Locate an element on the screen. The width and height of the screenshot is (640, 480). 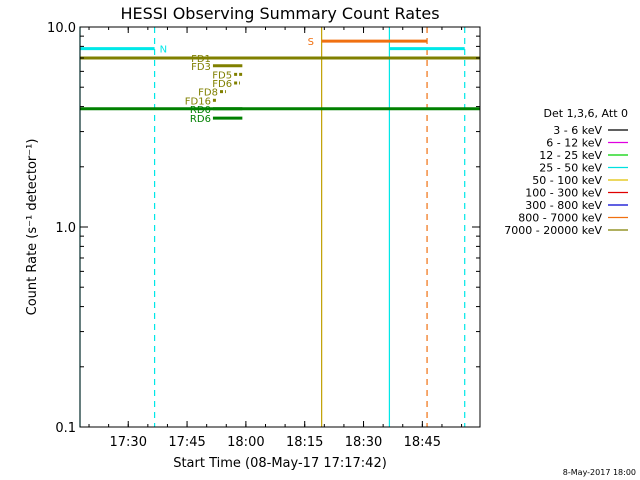
chart-title: HESSI Observing Summary Count Rates is located at coordinates (279, 13).